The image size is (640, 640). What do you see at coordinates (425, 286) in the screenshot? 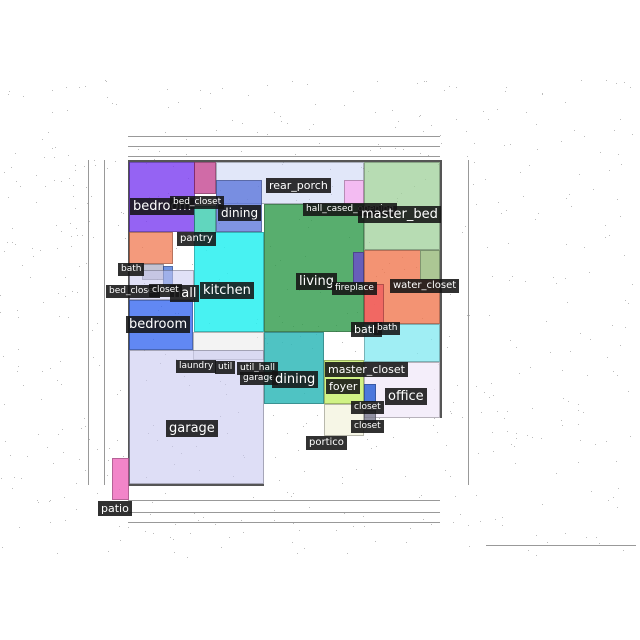
I see `room-label-water-closet: water_closet` at bounding box center [425, 286].